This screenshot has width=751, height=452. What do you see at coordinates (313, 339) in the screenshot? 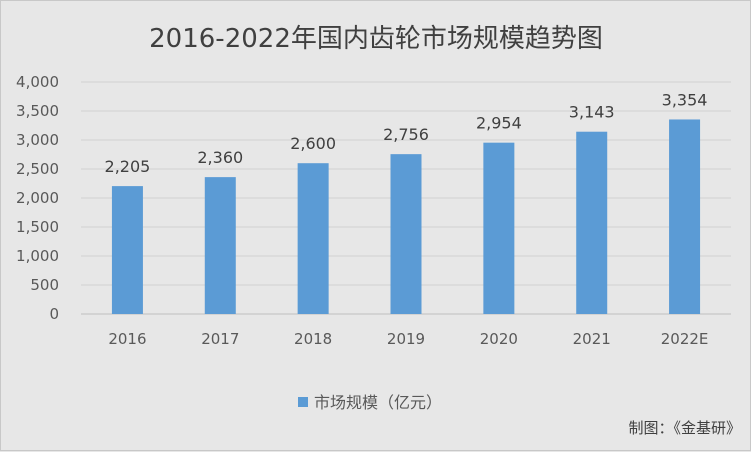
I see `x-tick-label: 2018` at bounding box center [313, 339].